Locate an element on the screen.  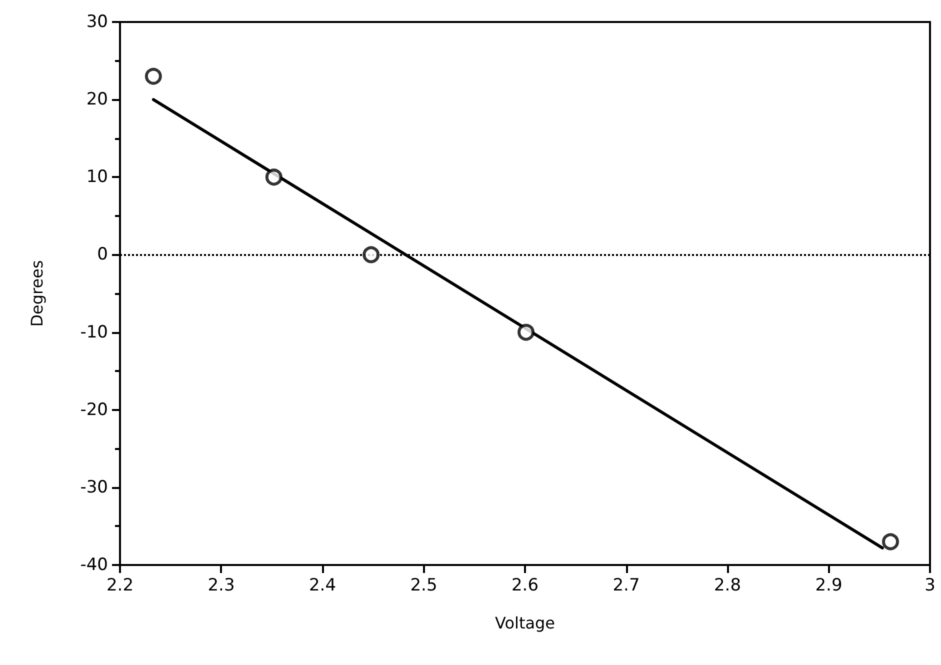
x-tick-label: 2.7 is located at coordinates (626, 586).